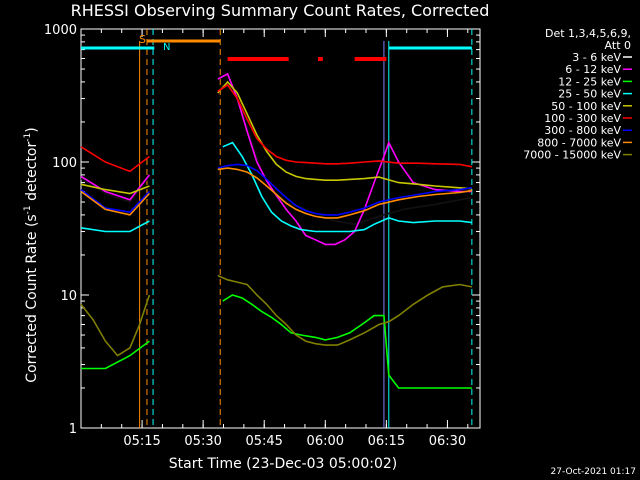  Describe the element at coordinates (589, 81) in the screenshot. I see `legend-entry: 12 - 25 keV` at that location.